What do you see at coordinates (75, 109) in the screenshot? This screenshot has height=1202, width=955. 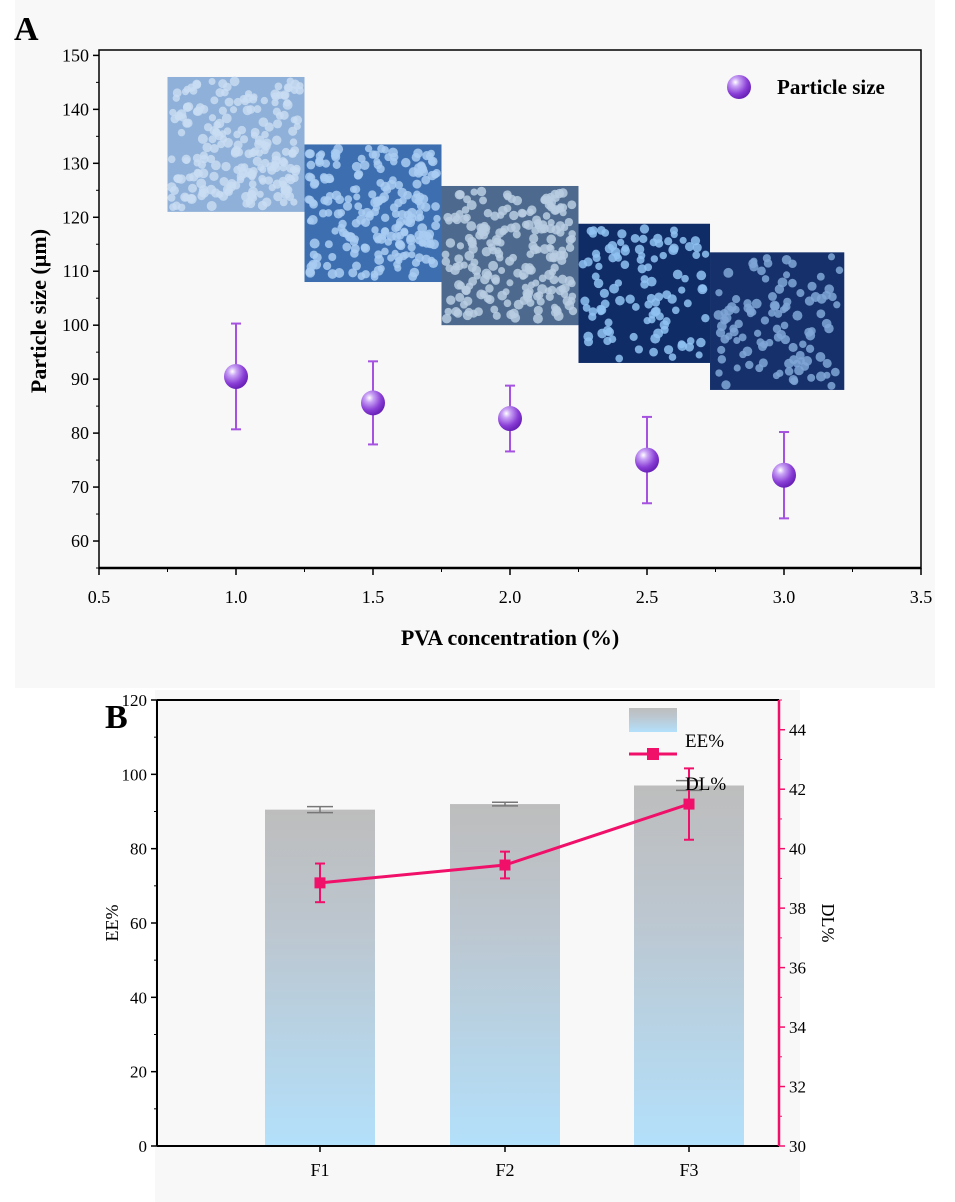 I see `a-y-tick-label: 140` at bounding box center [75, 109].